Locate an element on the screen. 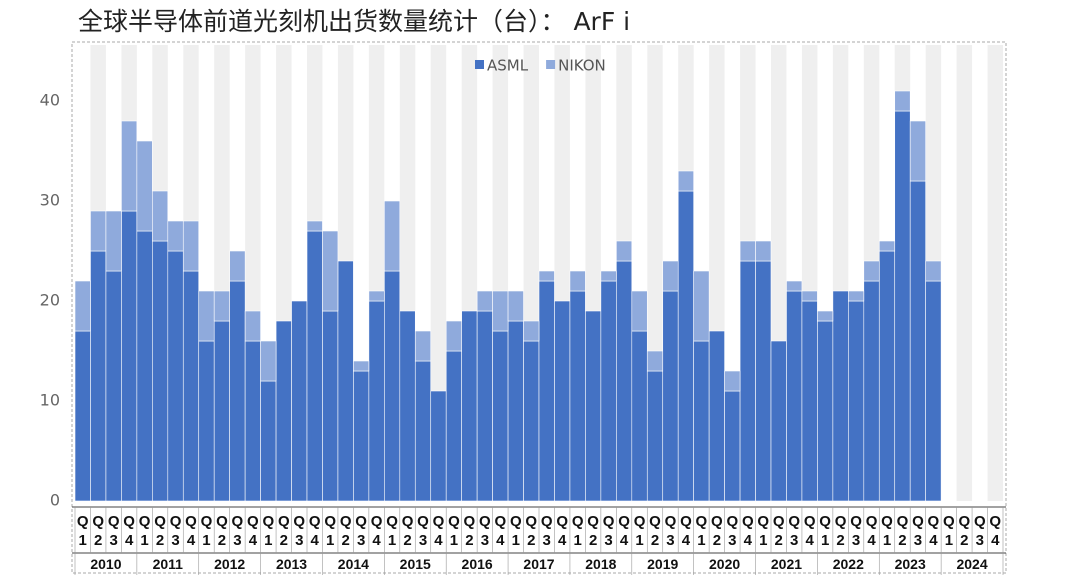 Image resolution: width=1080 pixels, height=575 pixels. year-label: 2015 is located at coordinates (415, 564).